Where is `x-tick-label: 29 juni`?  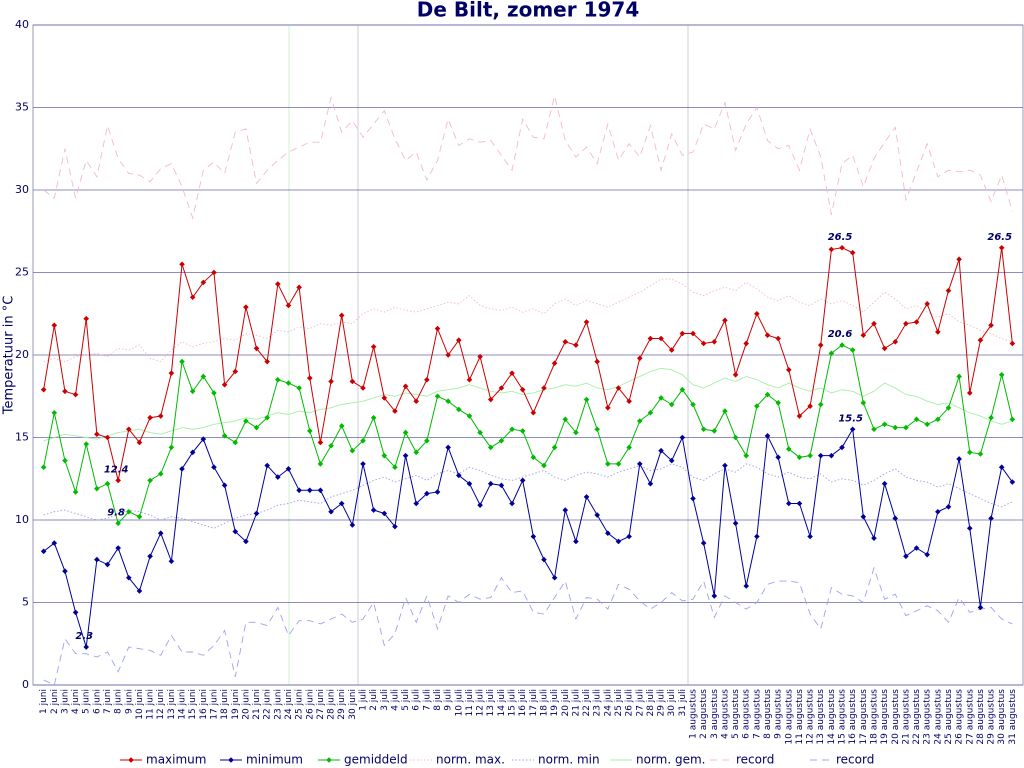 x-tick-label: 29 juni is located at coordinates (342, 704).